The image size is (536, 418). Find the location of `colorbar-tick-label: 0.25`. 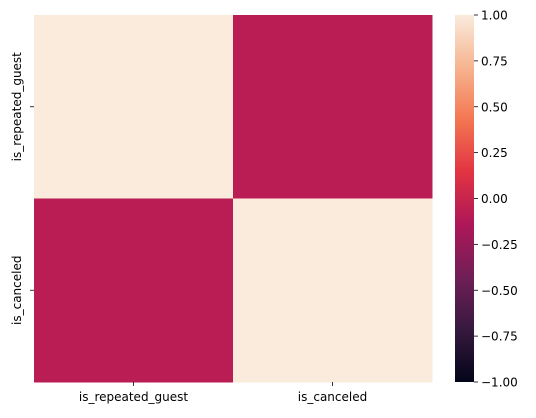

colorbar-tick-label: 0.25 is located at coordinates (494, 153).